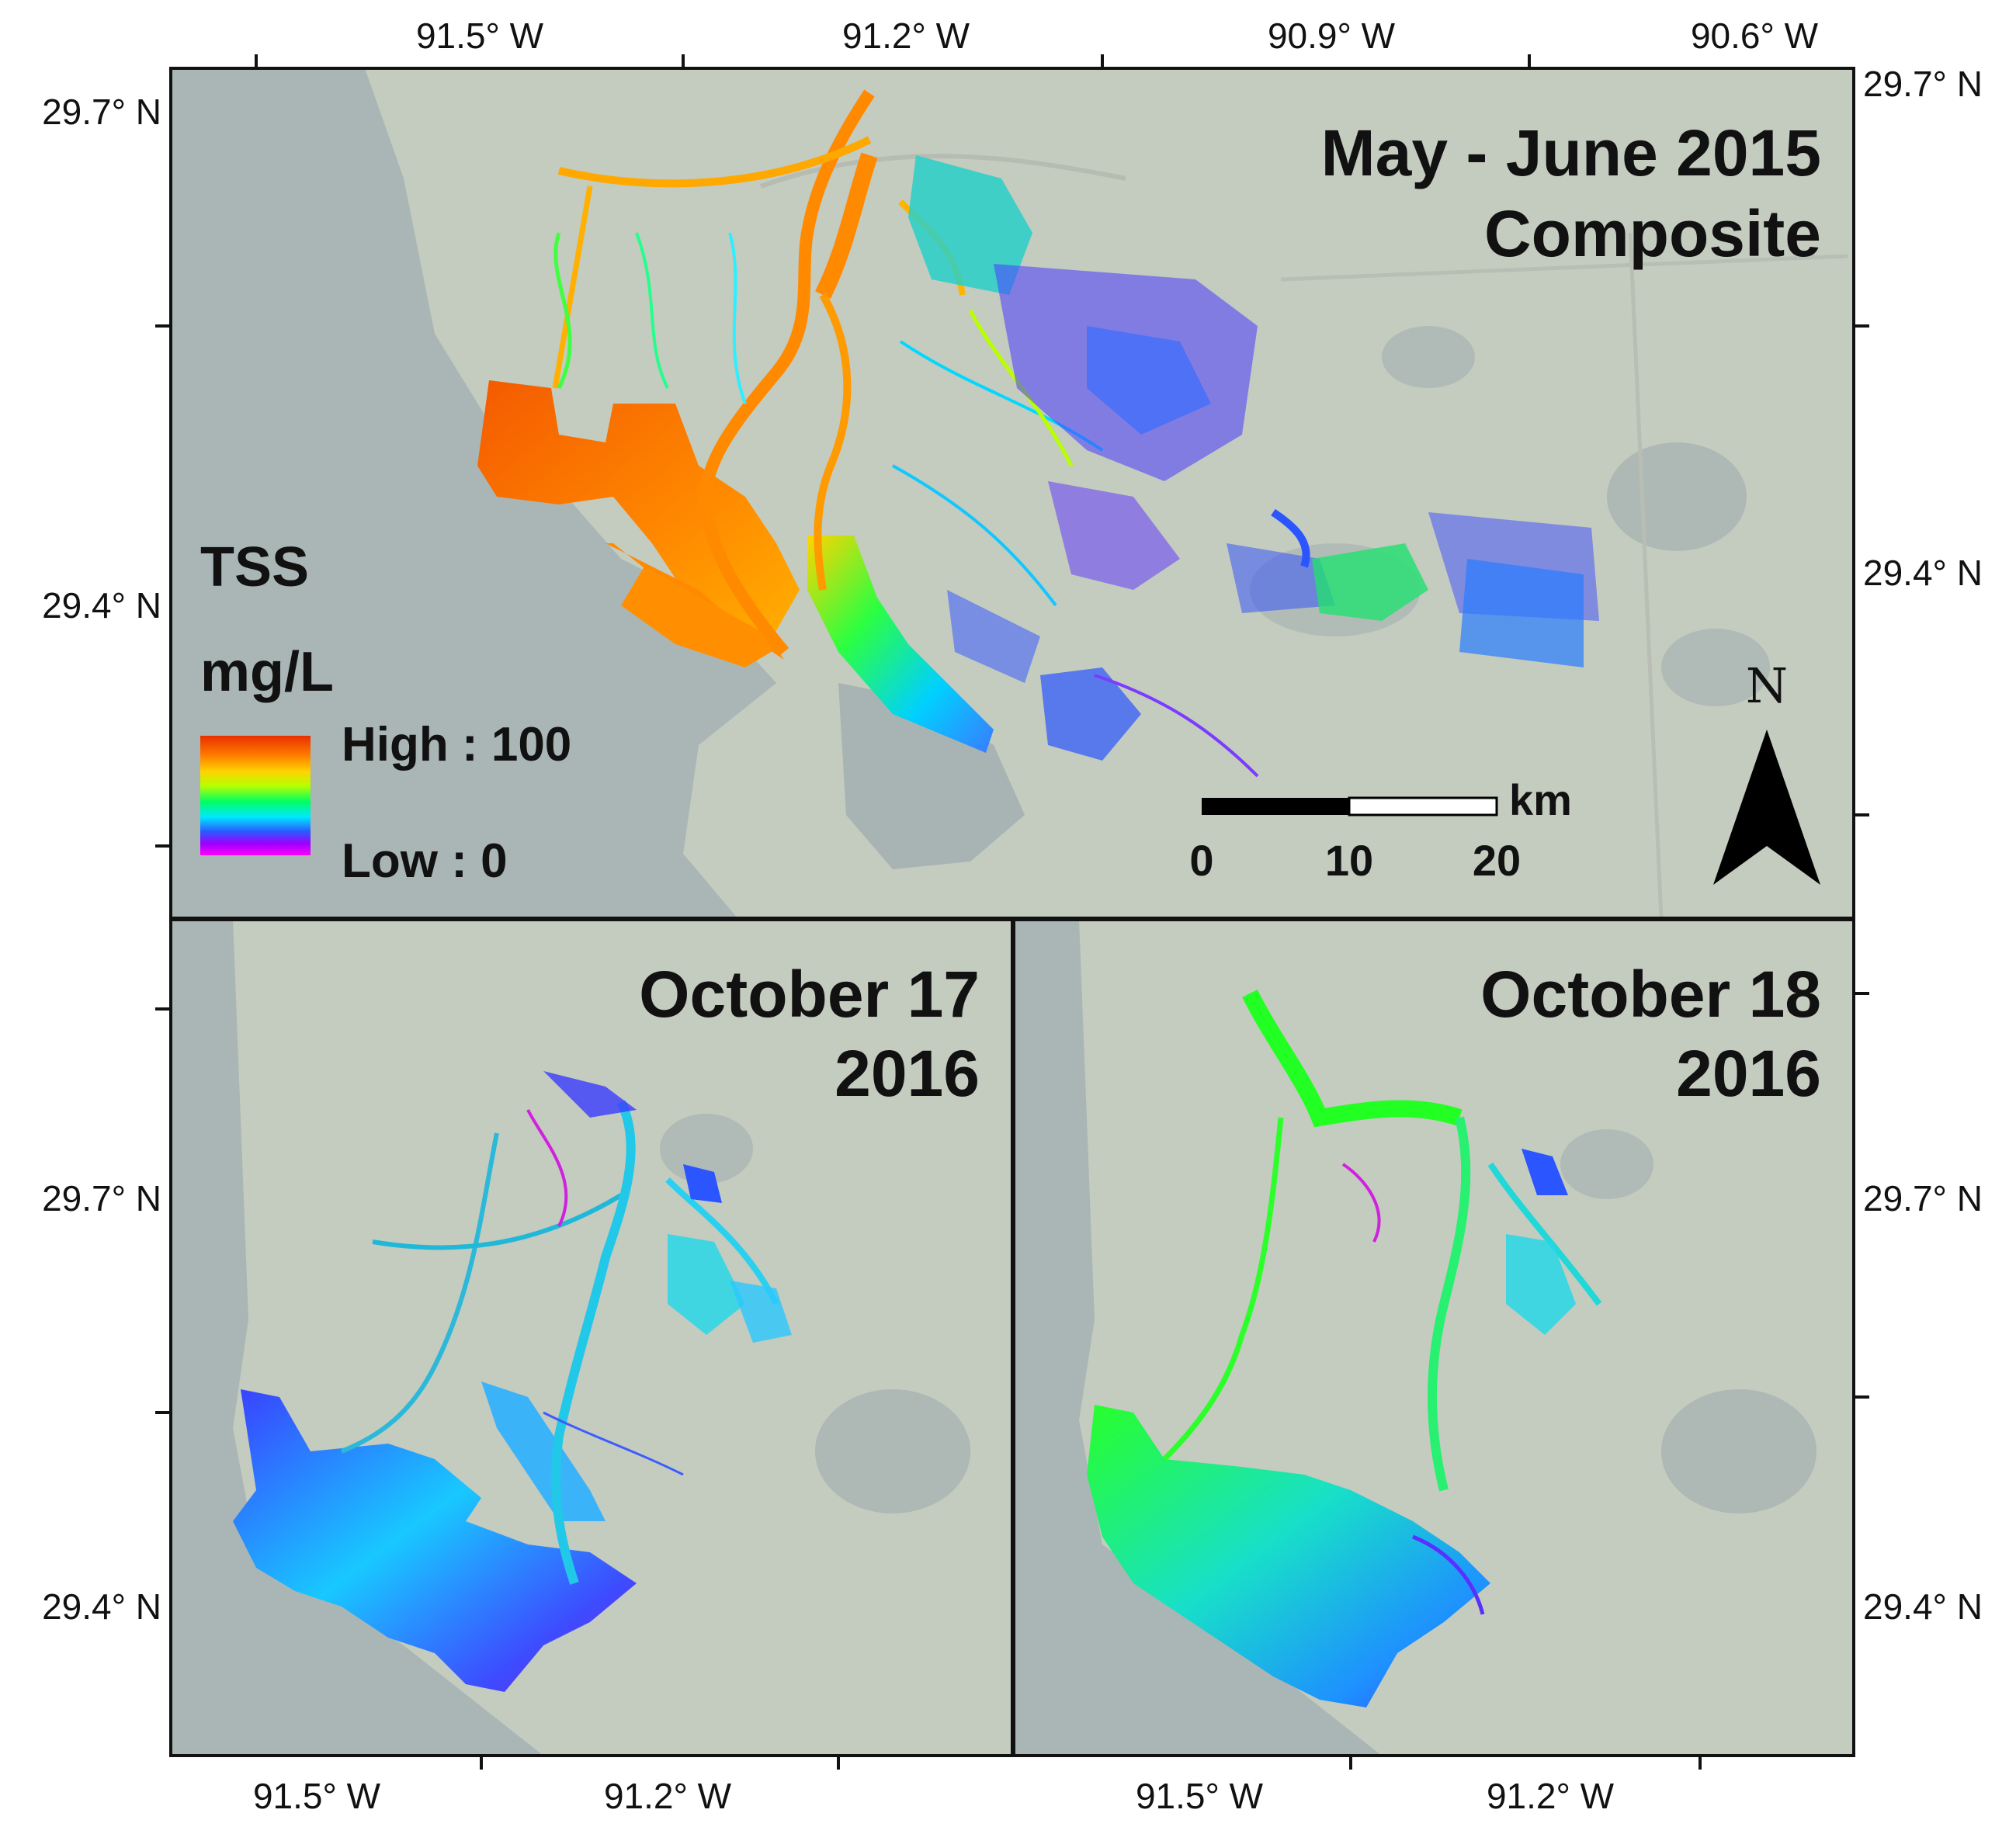 This screenshot has height=1827, width=2016. I want to click on legend-color-ramp, so click(255, 795).